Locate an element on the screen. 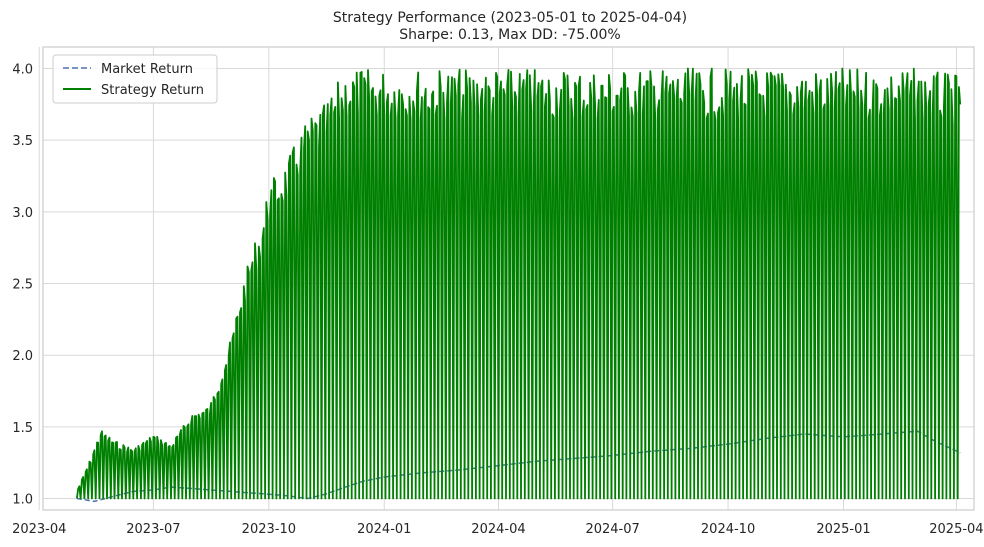  legend-box is located at coordinates (135, 79).